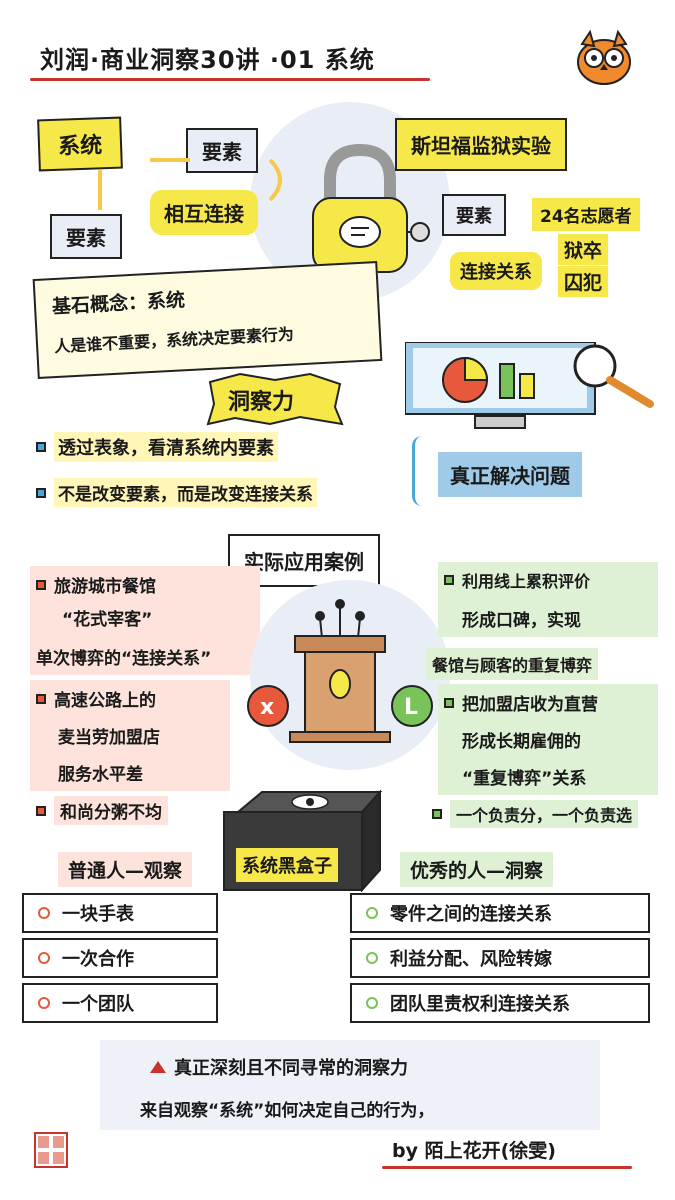 This screenshot has height=1200, width=675. Describe the element at coordinates (207, 60) in the screenshot. I see `page-title: 刘润·商业洞察30讲 ·01 系统` at that location.